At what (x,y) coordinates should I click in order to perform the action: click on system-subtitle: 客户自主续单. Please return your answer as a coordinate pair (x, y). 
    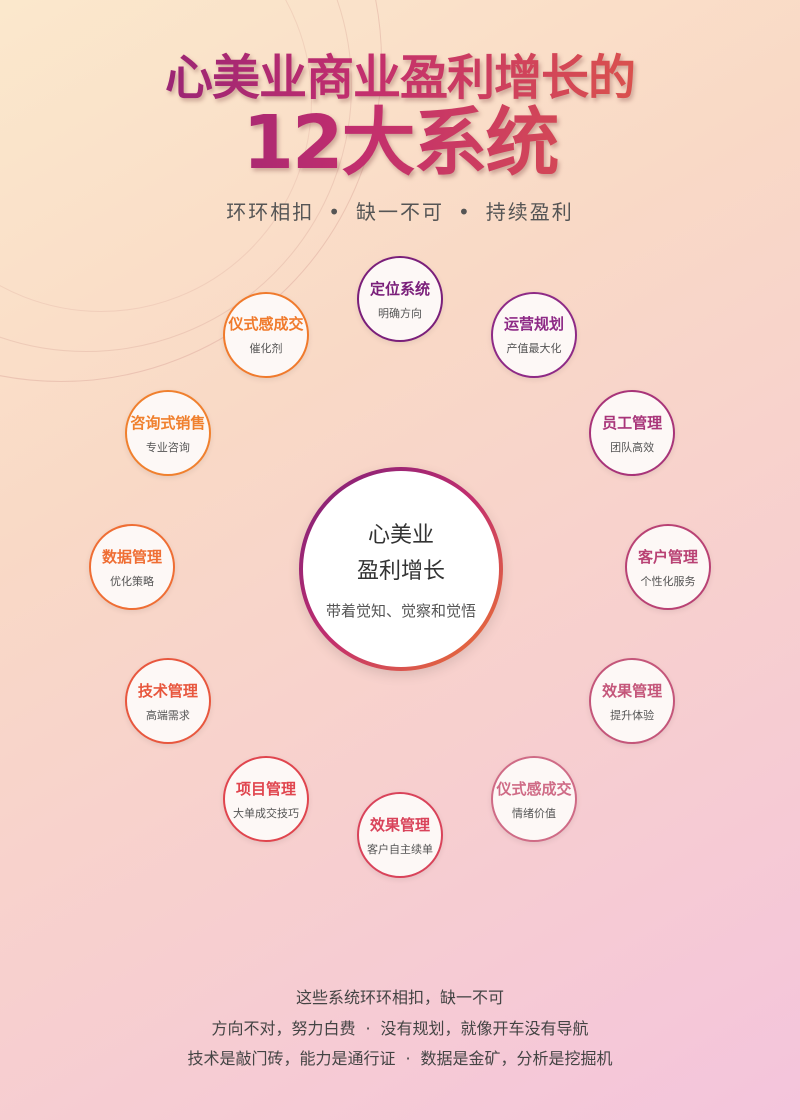
    Looking at the image, I should click on (400, 849).